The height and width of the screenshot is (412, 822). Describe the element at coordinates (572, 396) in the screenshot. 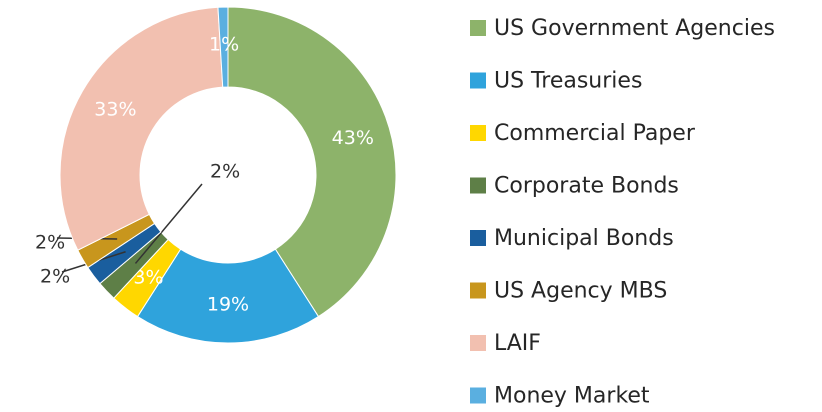

I see `legend-label: Money Market` at that location.